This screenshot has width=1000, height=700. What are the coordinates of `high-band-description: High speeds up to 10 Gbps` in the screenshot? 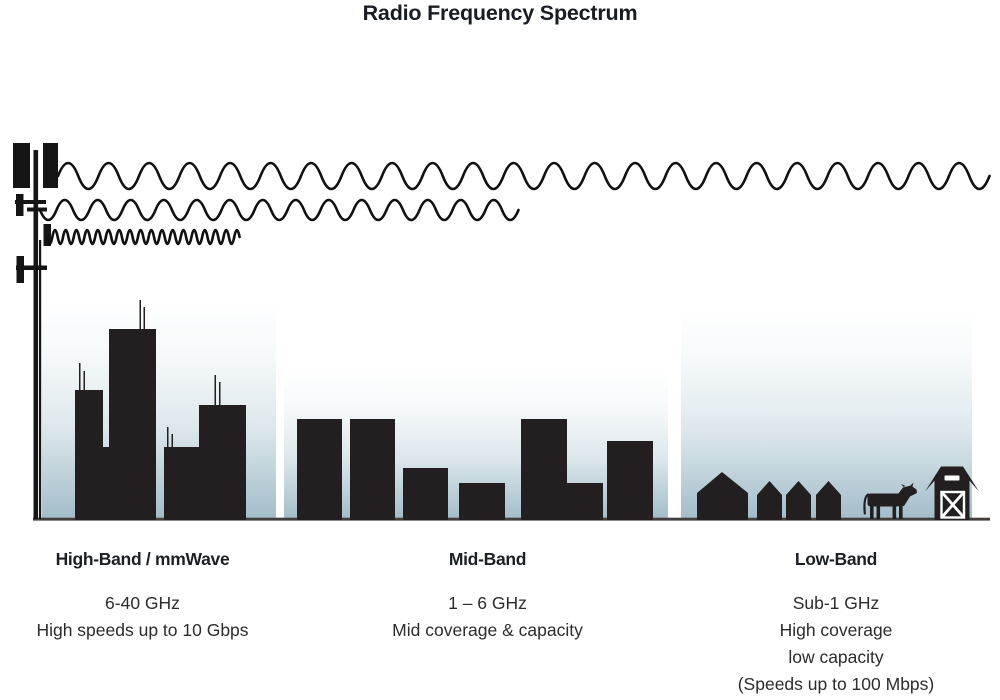 It's located at (142, 630).